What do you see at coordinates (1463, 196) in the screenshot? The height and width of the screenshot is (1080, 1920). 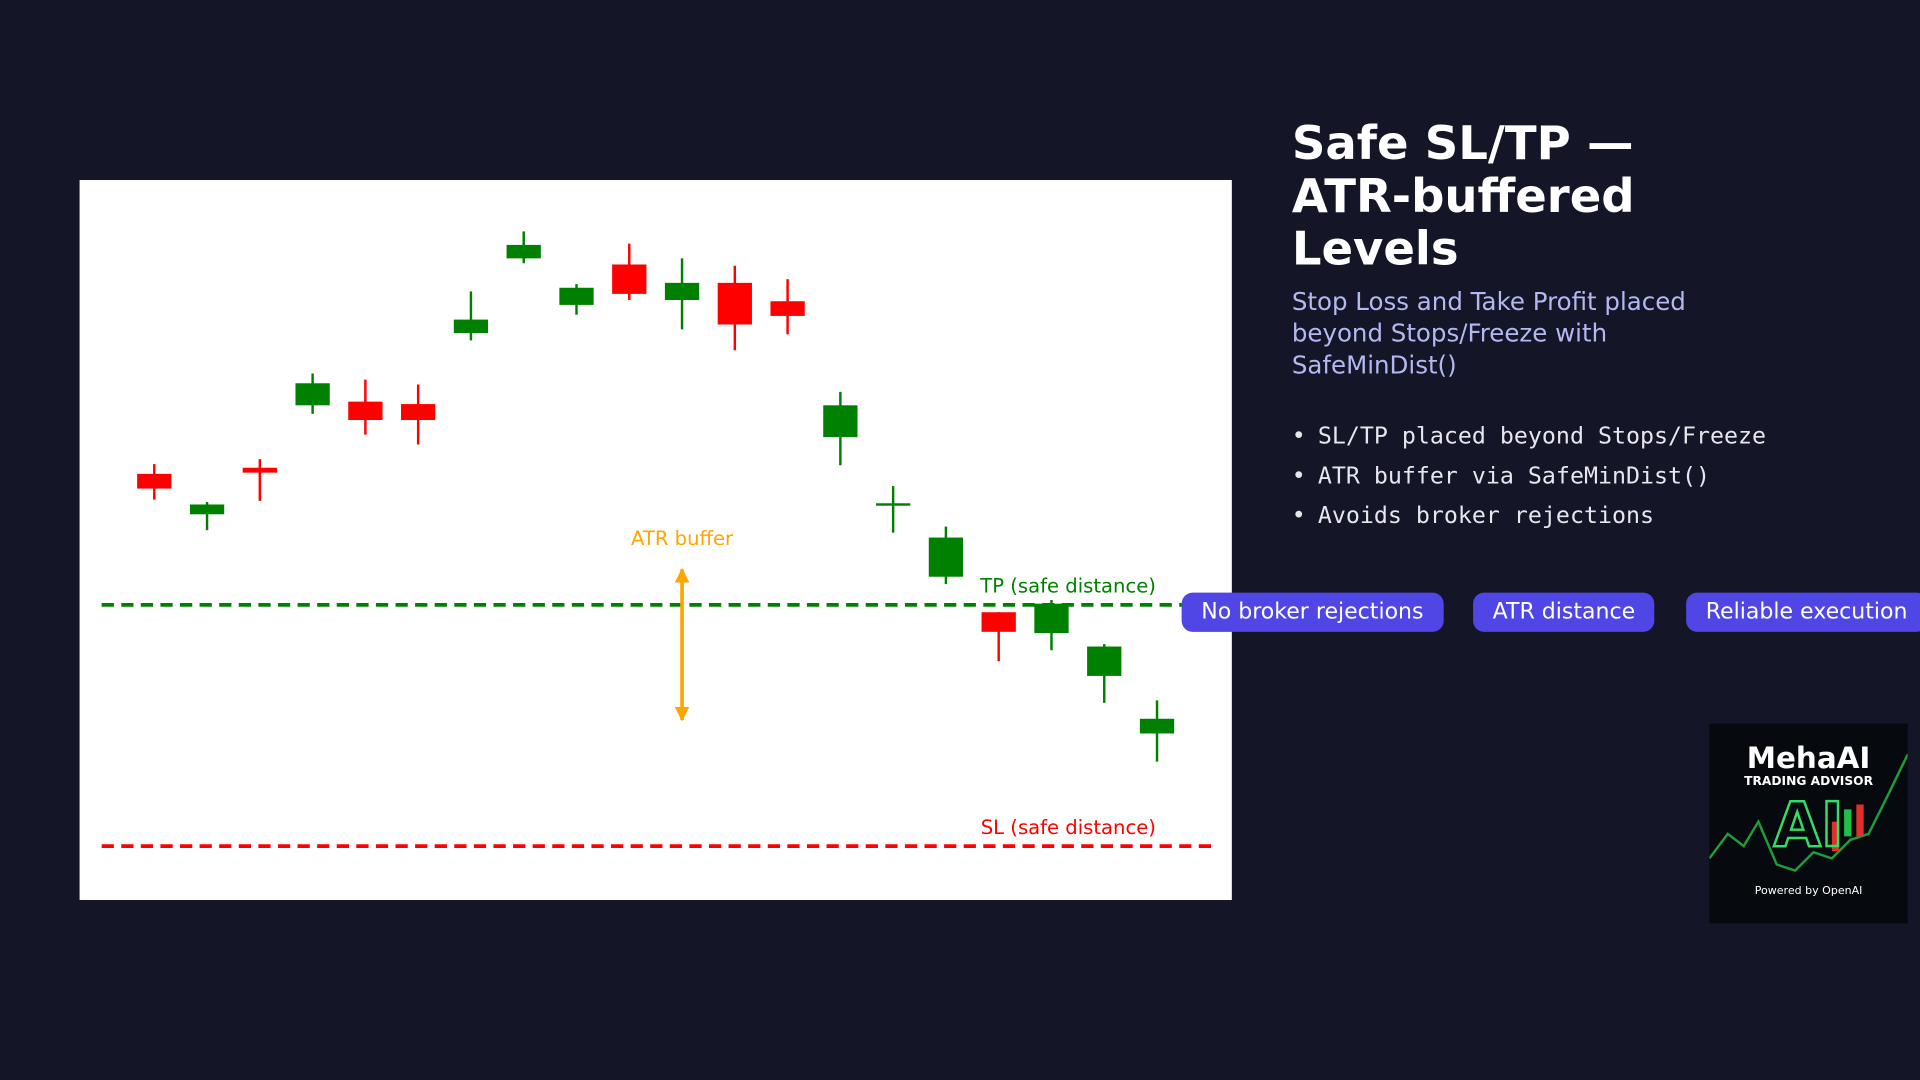 I see `title: Safe SL/TP — ATR-buffered Levels` at bounding box center [1463, 196].